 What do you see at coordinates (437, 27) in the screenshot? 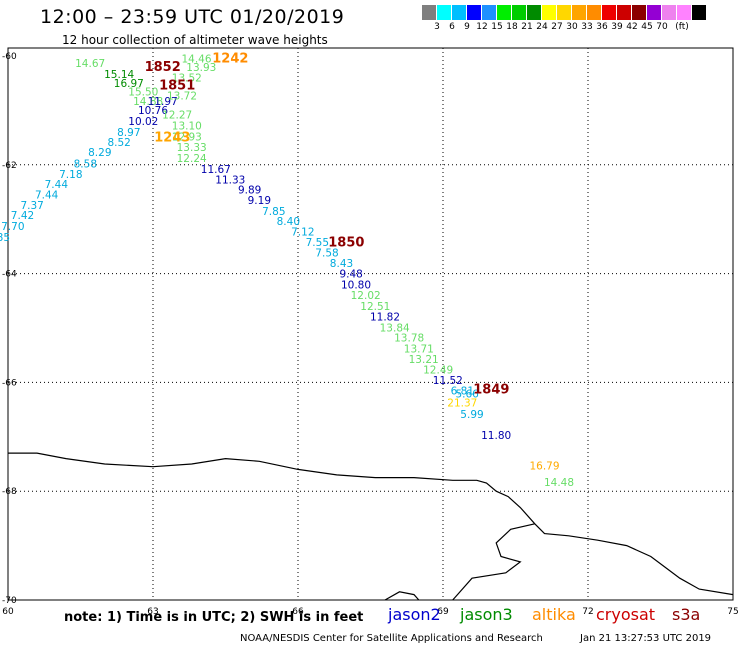
I see `color-scale-label: 3` at bounding box center [437, 27].